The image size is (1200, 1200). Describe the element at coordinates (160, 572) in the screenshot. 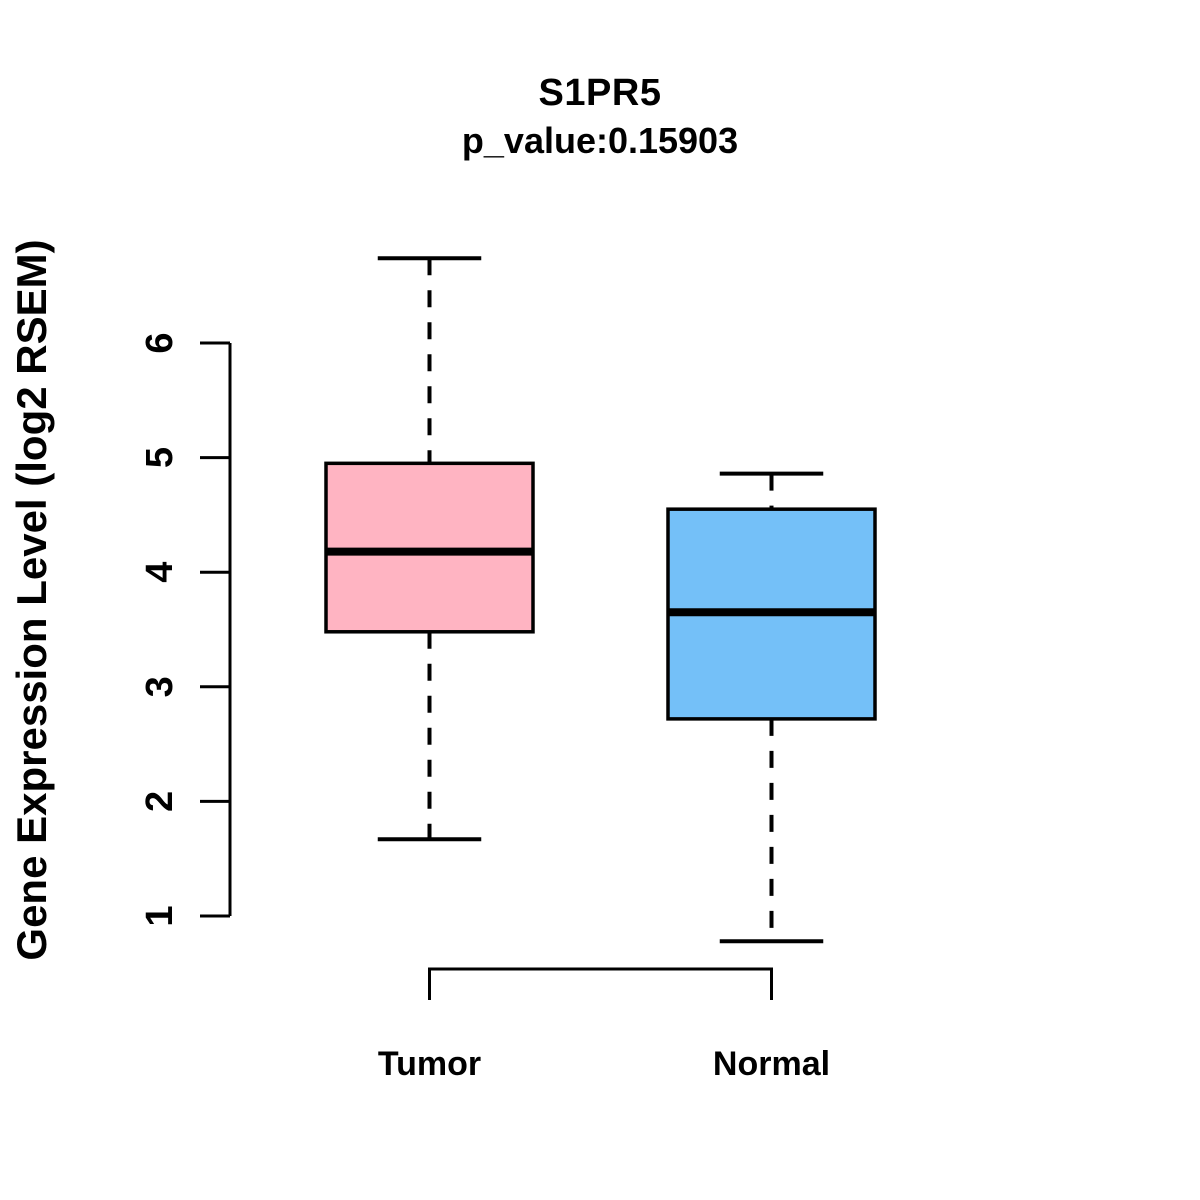

I see `y-axis-tick-label: 4` at that location.